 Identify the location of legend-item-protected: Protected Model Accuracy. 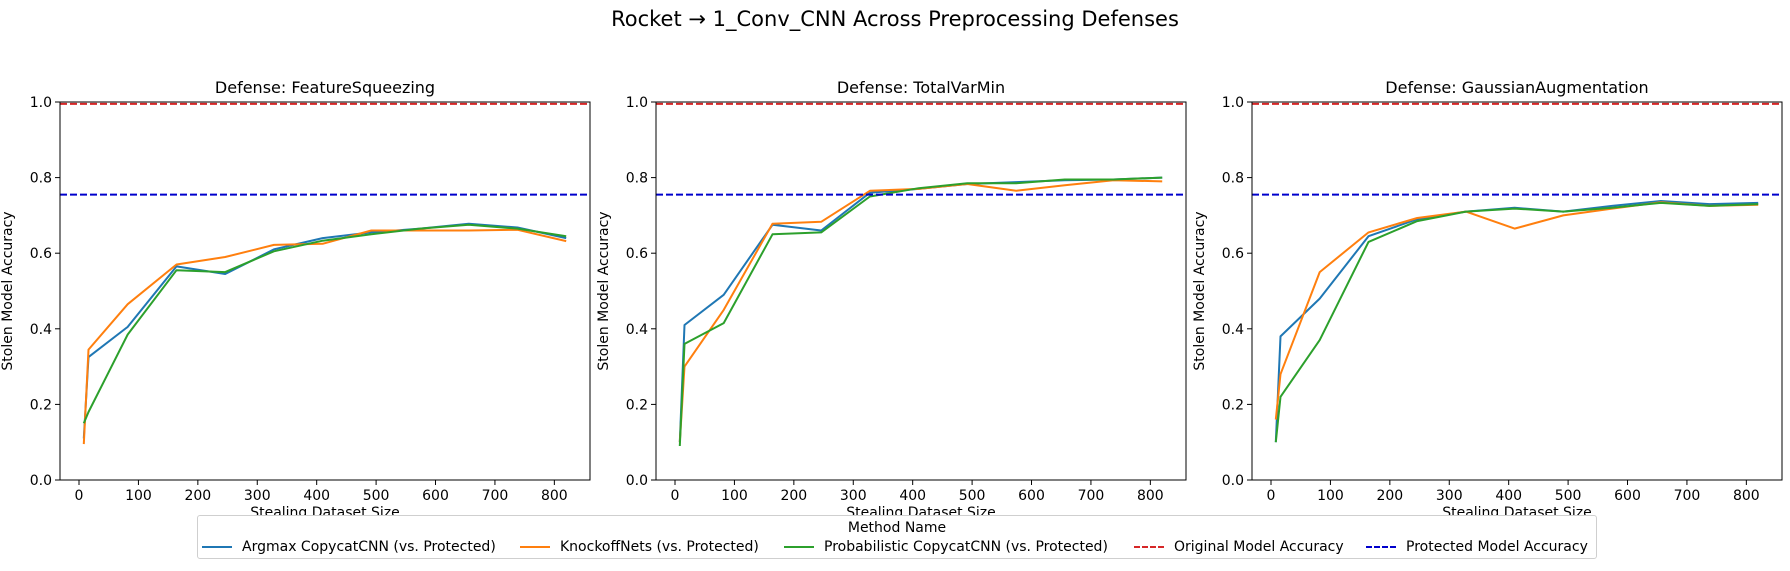
(1477, 547).